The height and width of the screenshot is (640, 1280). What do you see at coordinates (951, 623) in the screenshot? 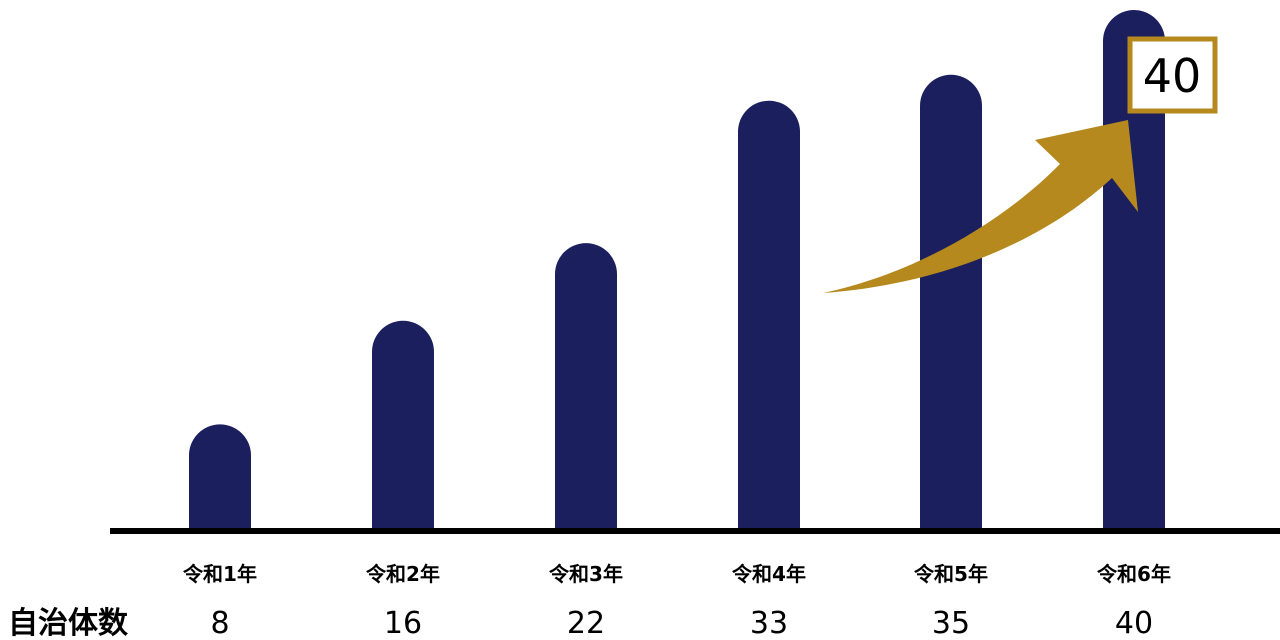
I see `value-label: 35` at bounding box center [951, 623].